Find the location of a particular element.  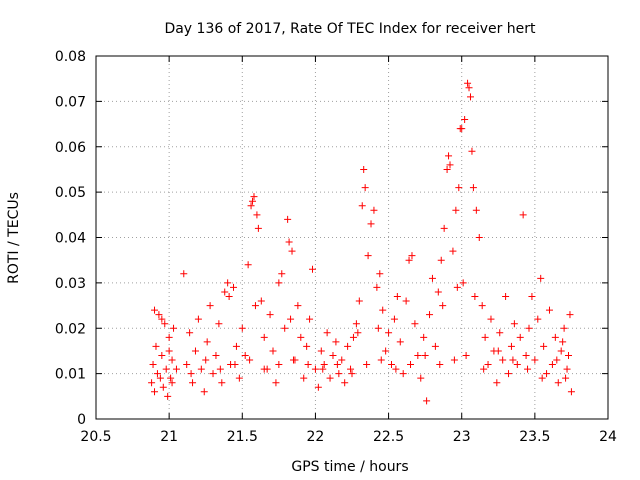

x-tick-label: 21.5 is located at coordinates (242, 437).